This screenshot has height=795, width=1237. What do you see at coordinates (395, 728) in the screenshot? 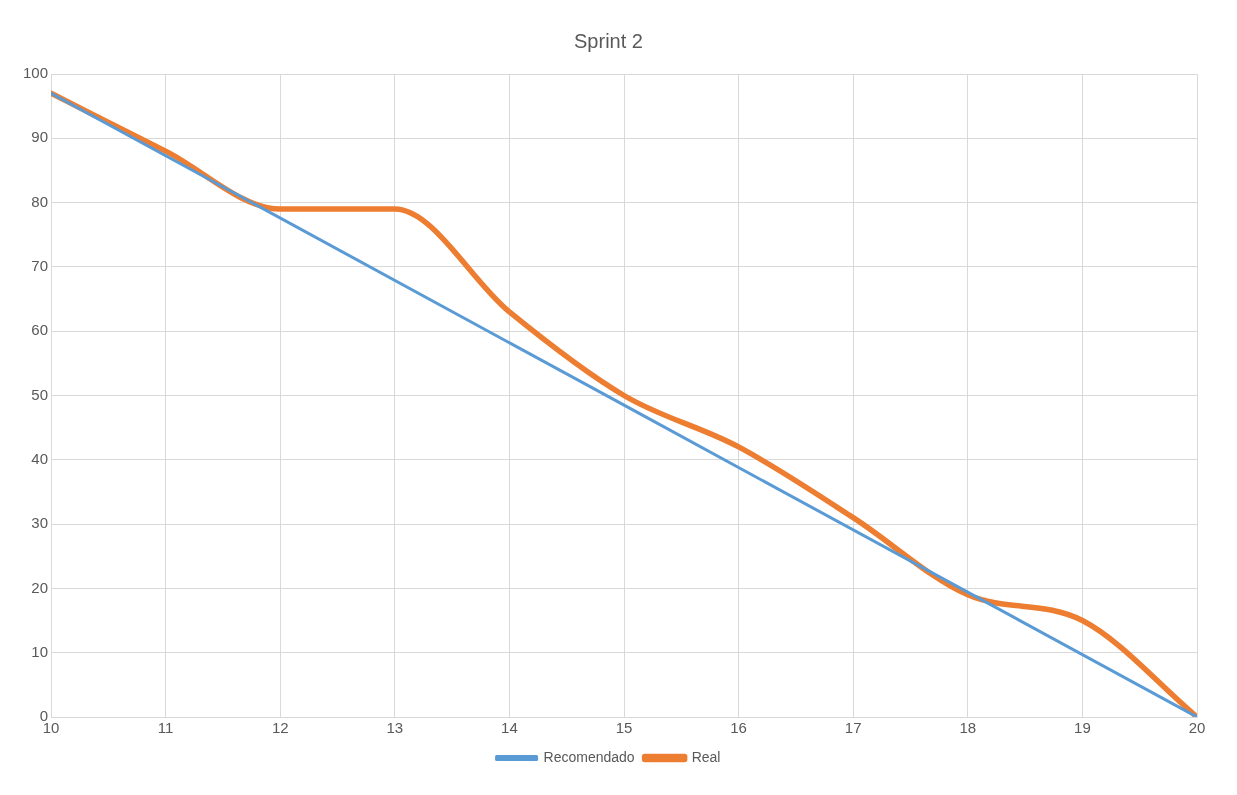
I see `x-tick-label: 13` at bounding box center [395, 728].